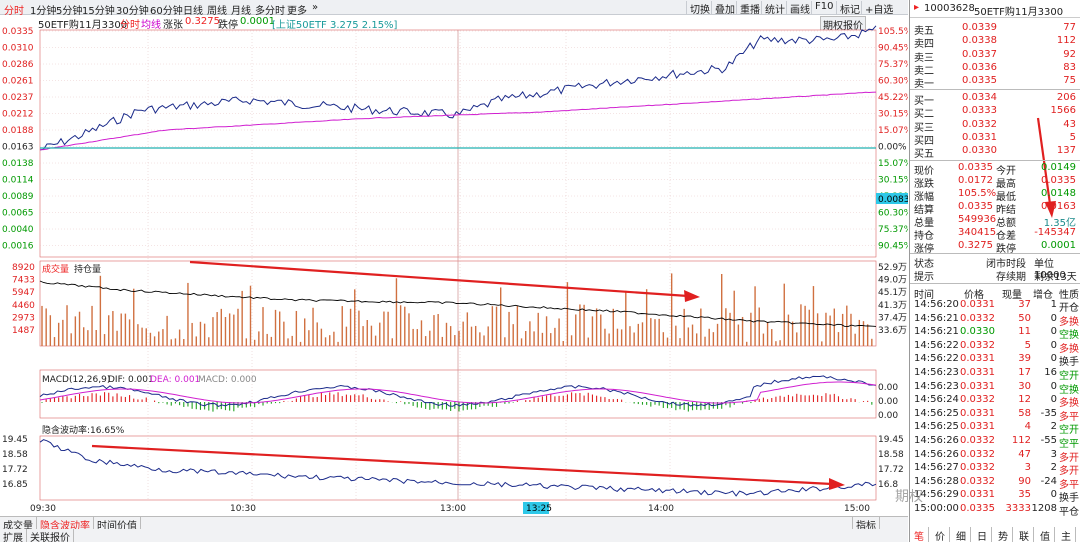  Describe the element at coordinates (257, 21) in the screenshot. I see `limit-down-value: 0.0001` at that location.